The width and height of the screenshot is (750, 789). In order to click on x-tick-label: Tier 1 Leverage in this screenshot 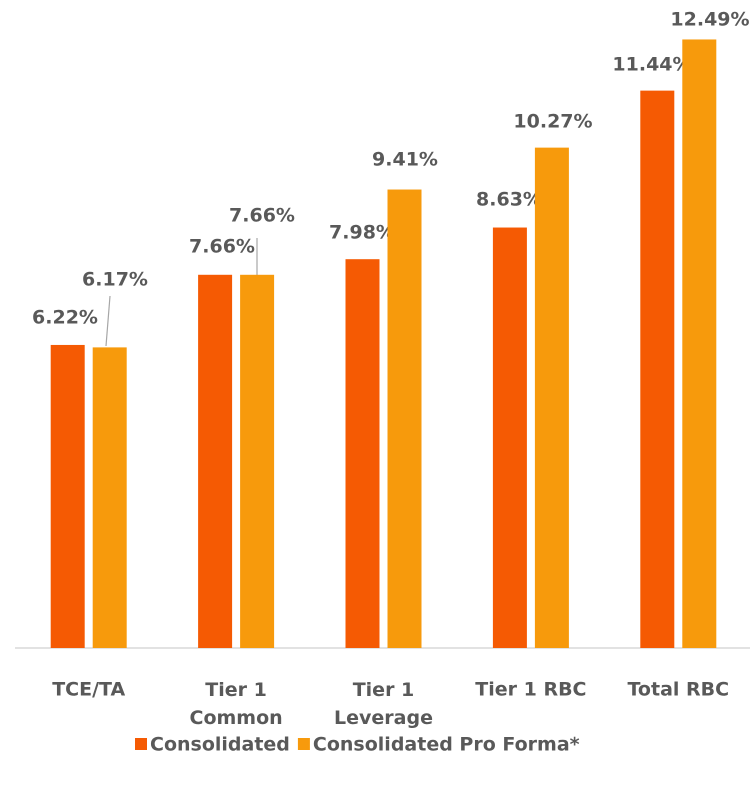, I will do `click(383, 704)`.